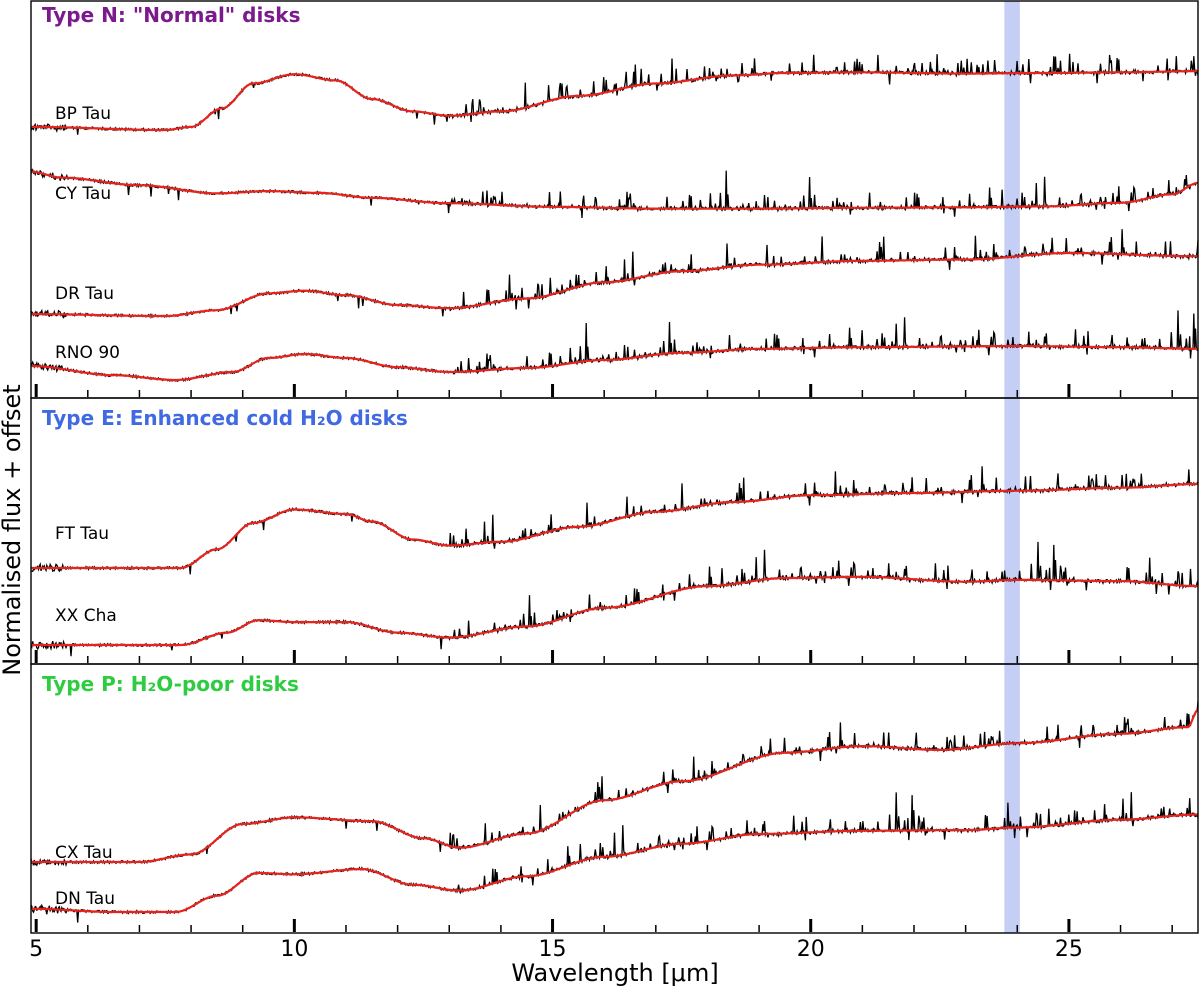  Describe the element at coordinates (87, 353) in the screenshot. I see `series-label-rno-90: RNO 90` at that location.